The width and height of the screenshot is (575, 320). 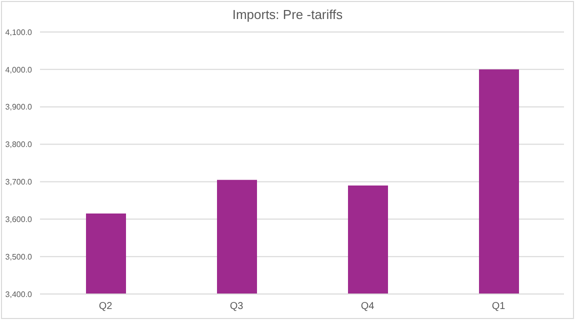 I want to click on y-tick-label: 3,700.0, so click(x=19, y=182).